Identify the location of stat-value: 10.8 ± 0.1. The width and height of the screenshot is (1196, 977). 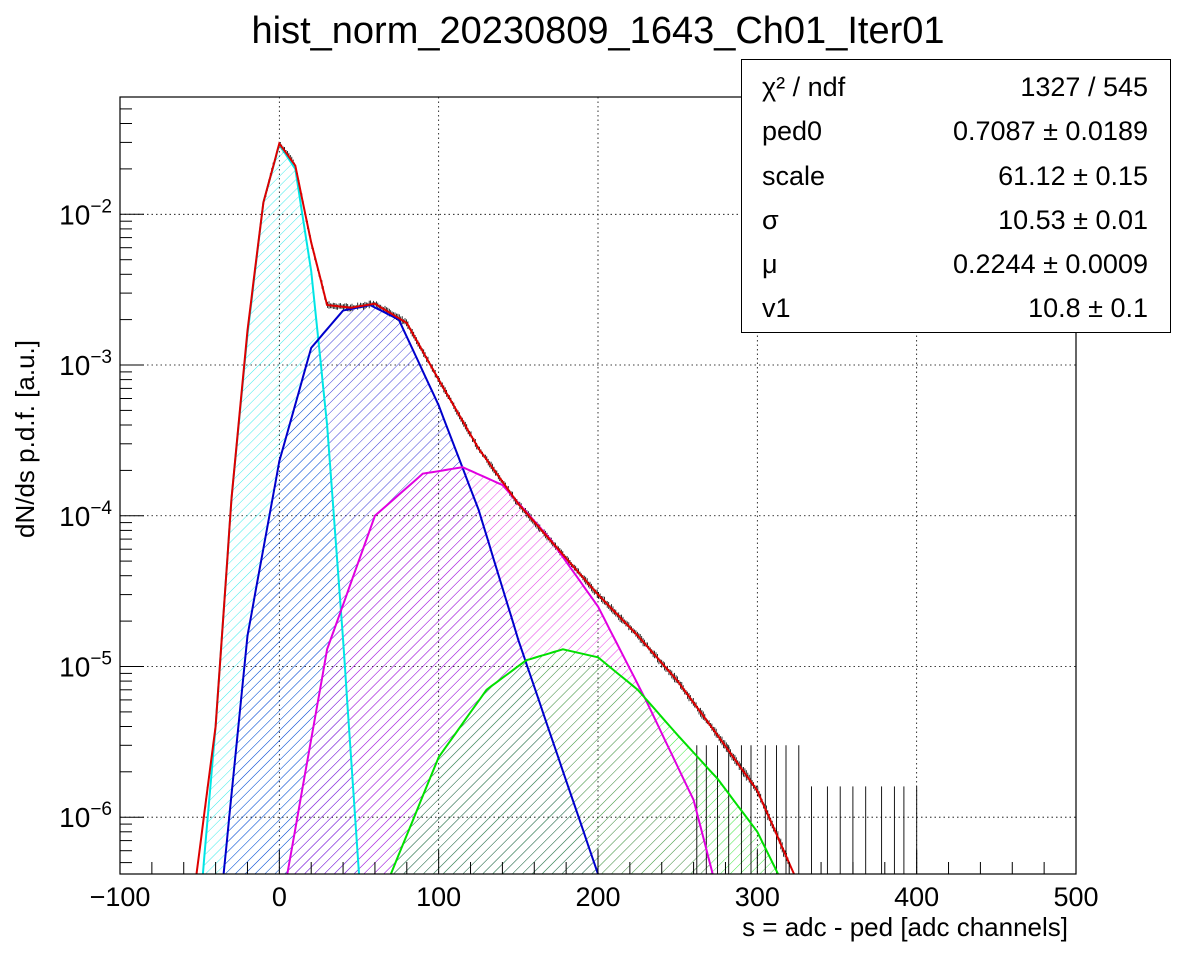
(1088, 308).